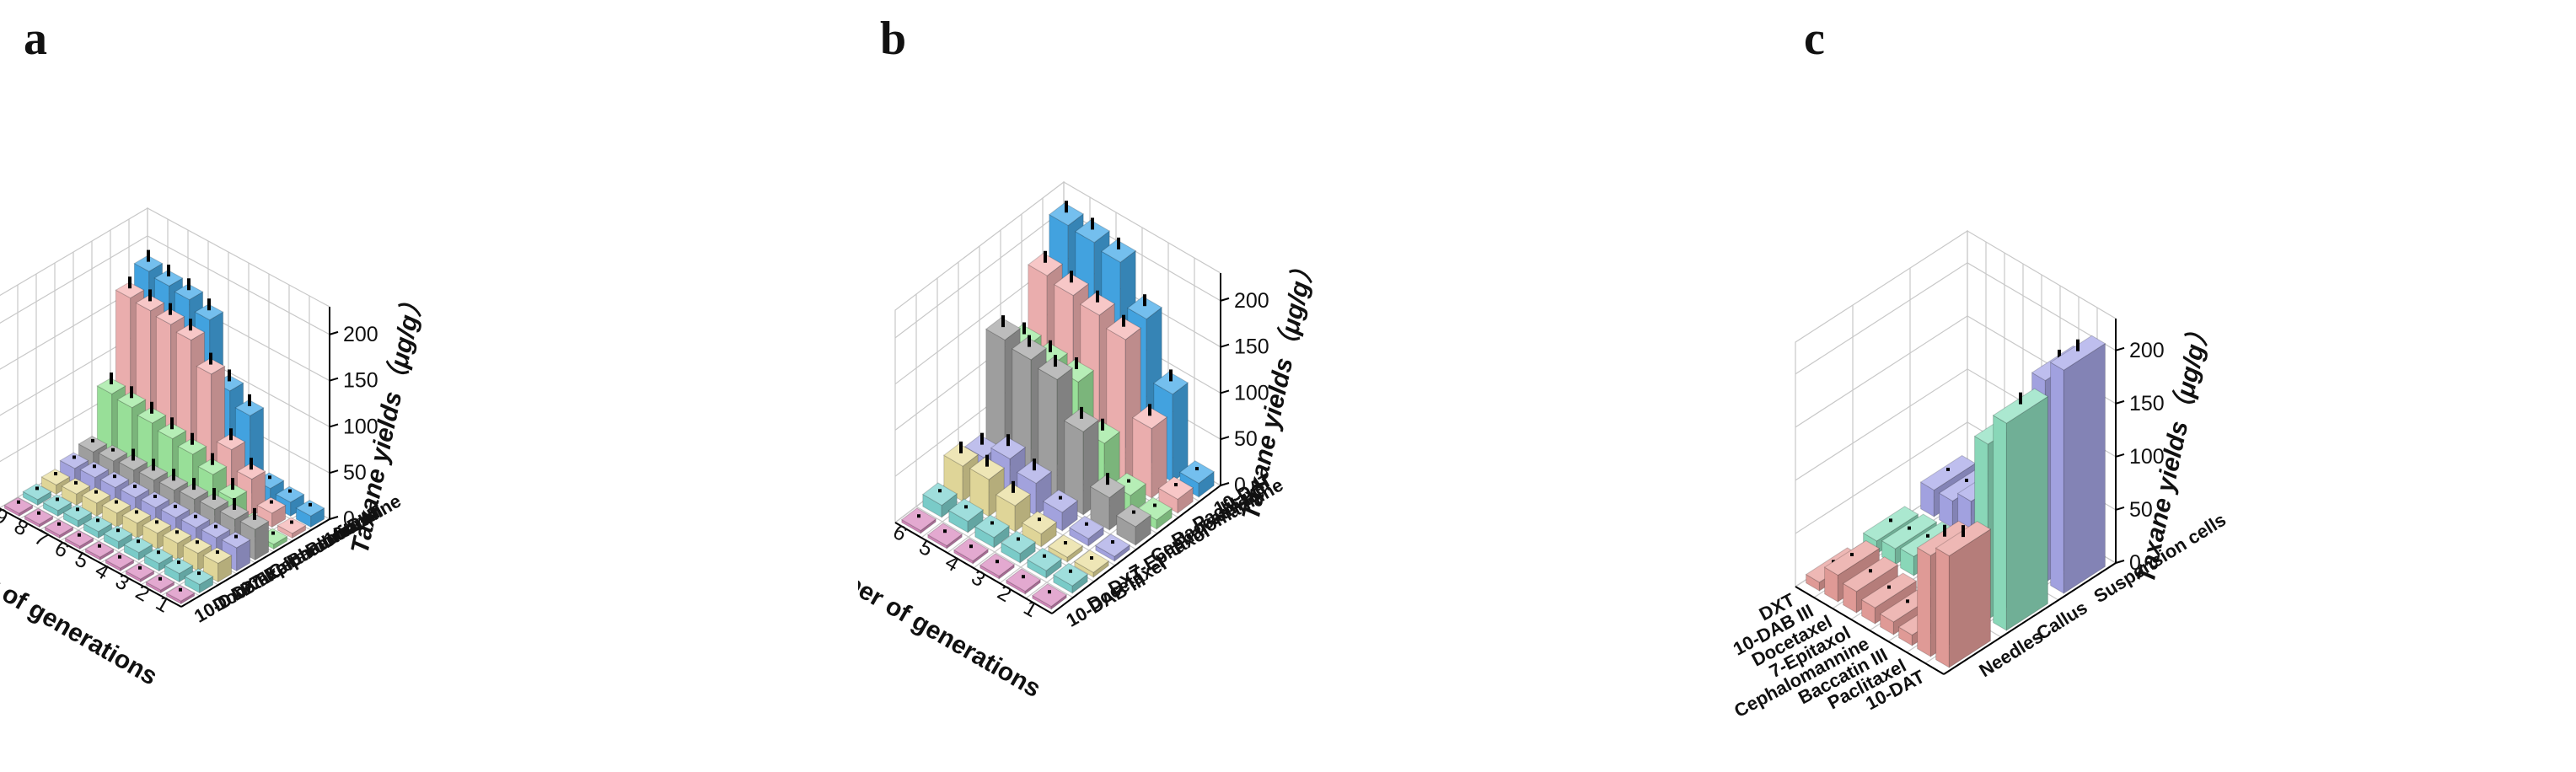 The image size is (2576, 772). Describe the element at coordinates (1251, 393) in the screenshot. I see `z-tick-label: 100` at that location.